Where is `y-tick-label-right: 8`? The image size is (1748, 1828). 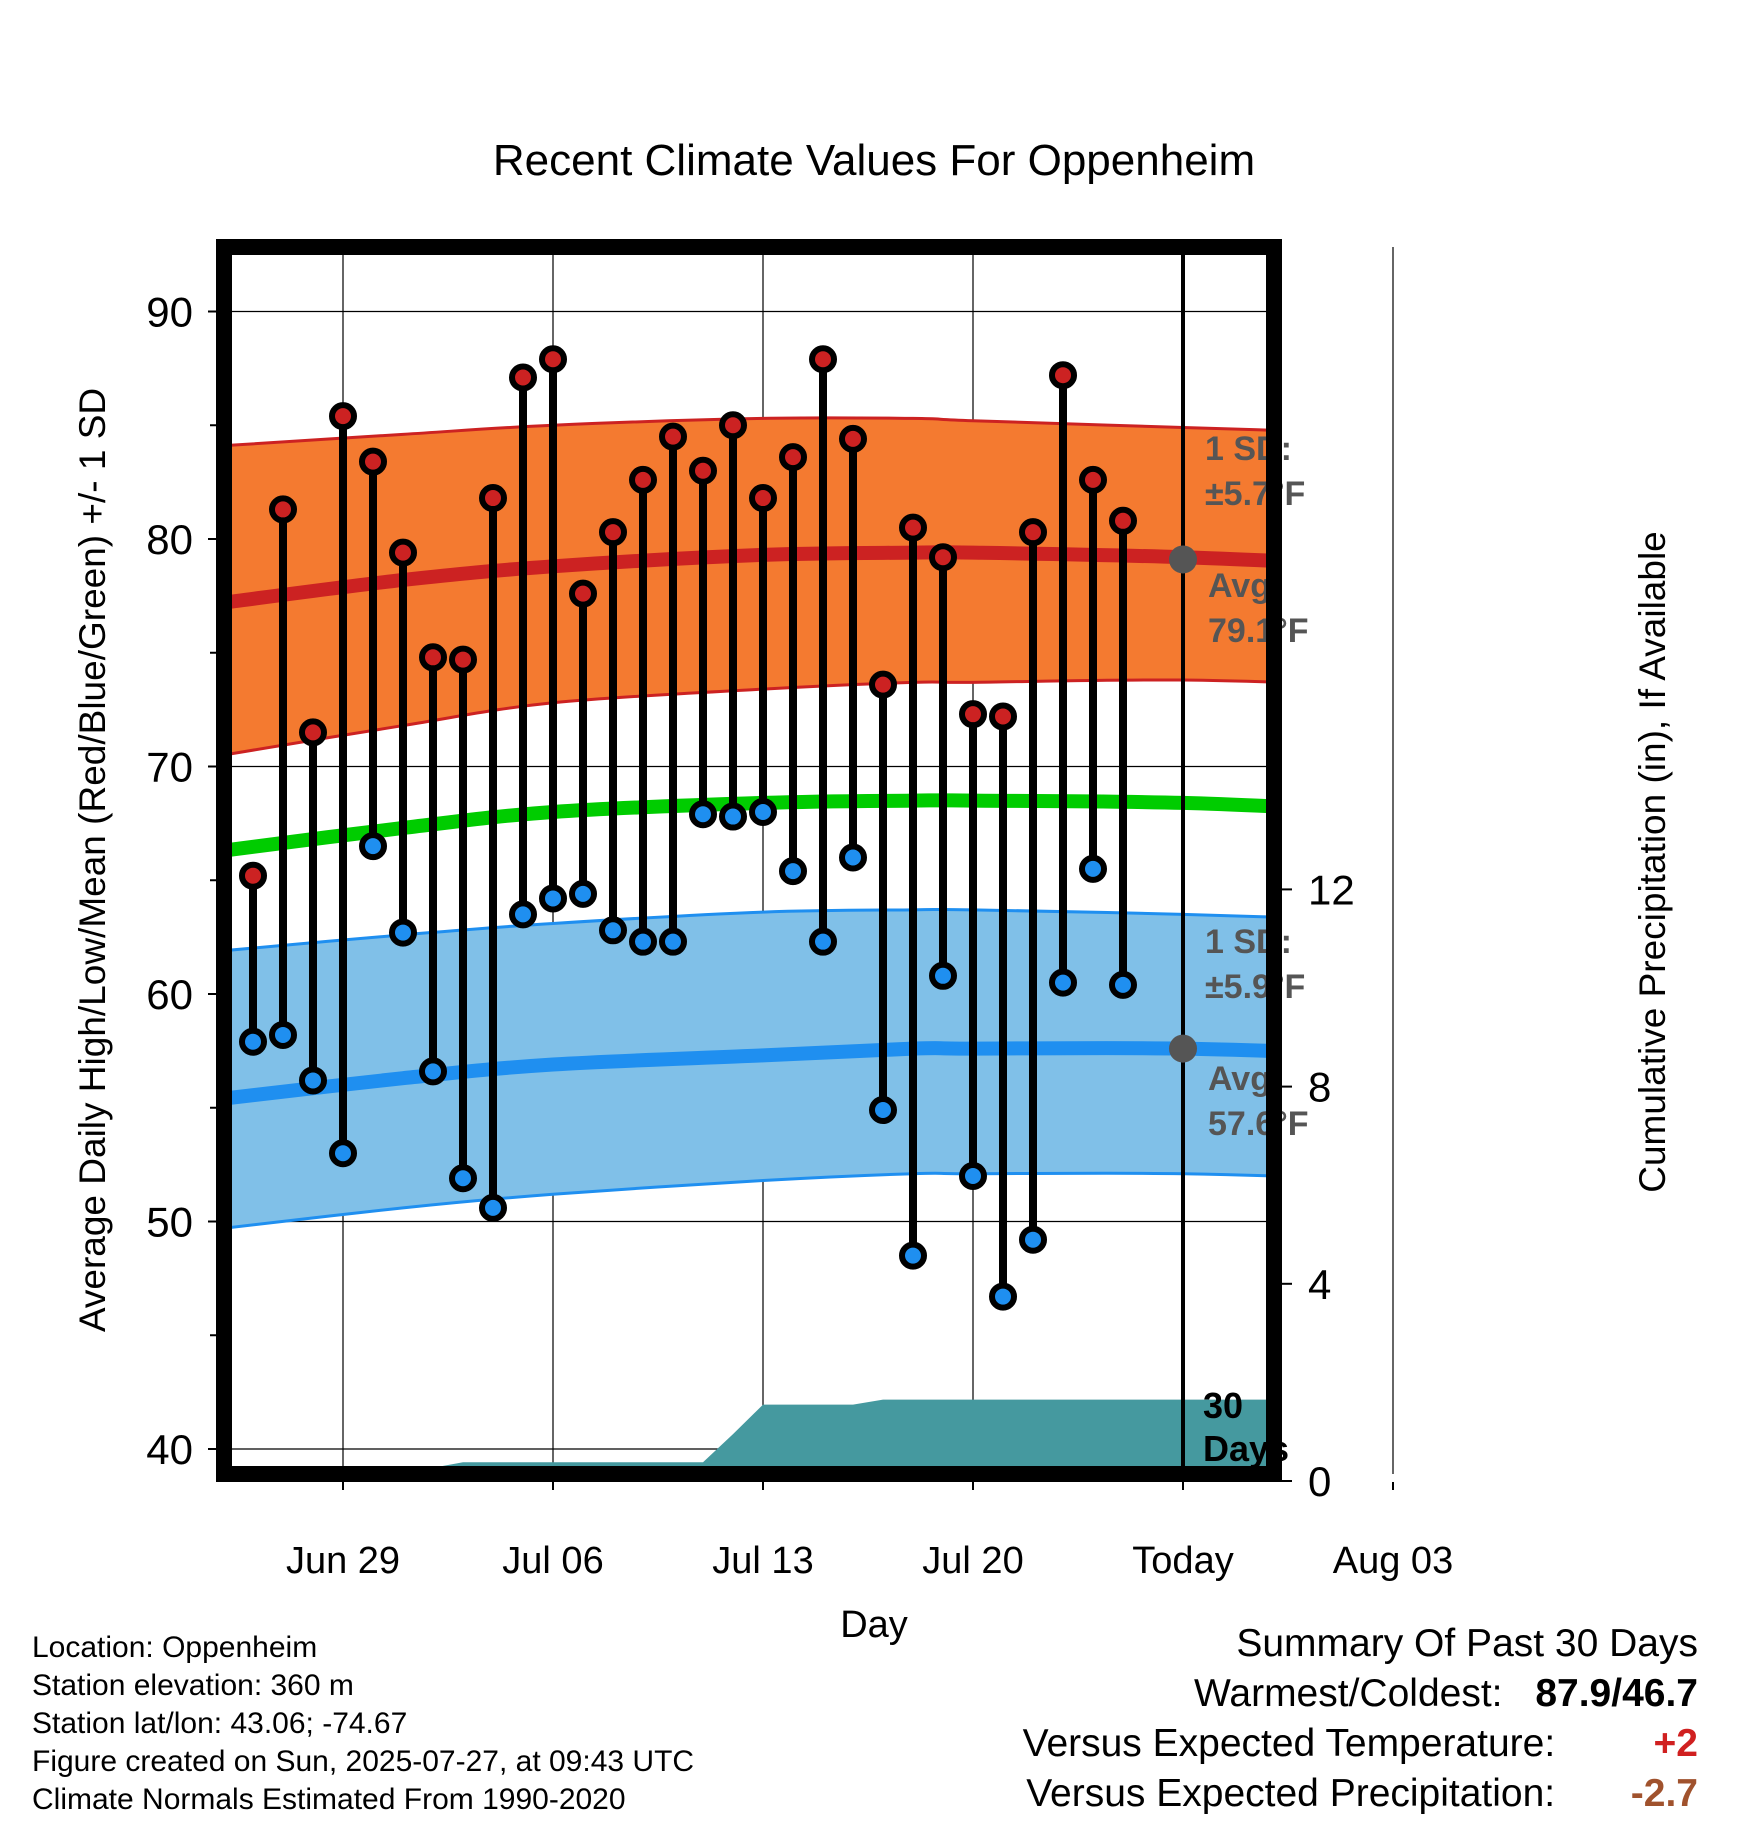
y-tick-label-right: 8 is located at coordinates (1319, 1087).